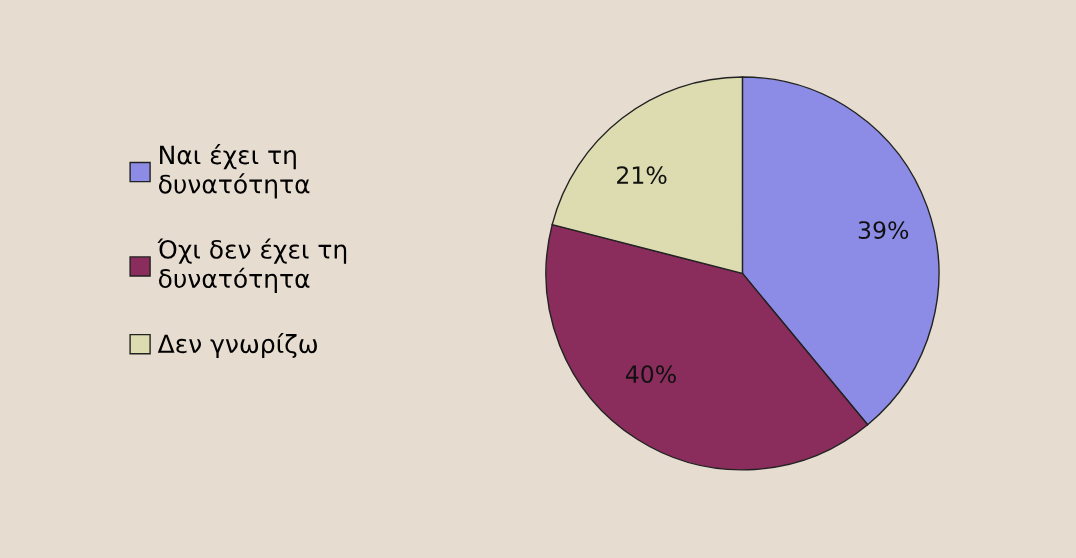 The image size is (1076, 558). I want to click on legend-label: Ναι έχει τη δυνατότητα, so click(234, 171).